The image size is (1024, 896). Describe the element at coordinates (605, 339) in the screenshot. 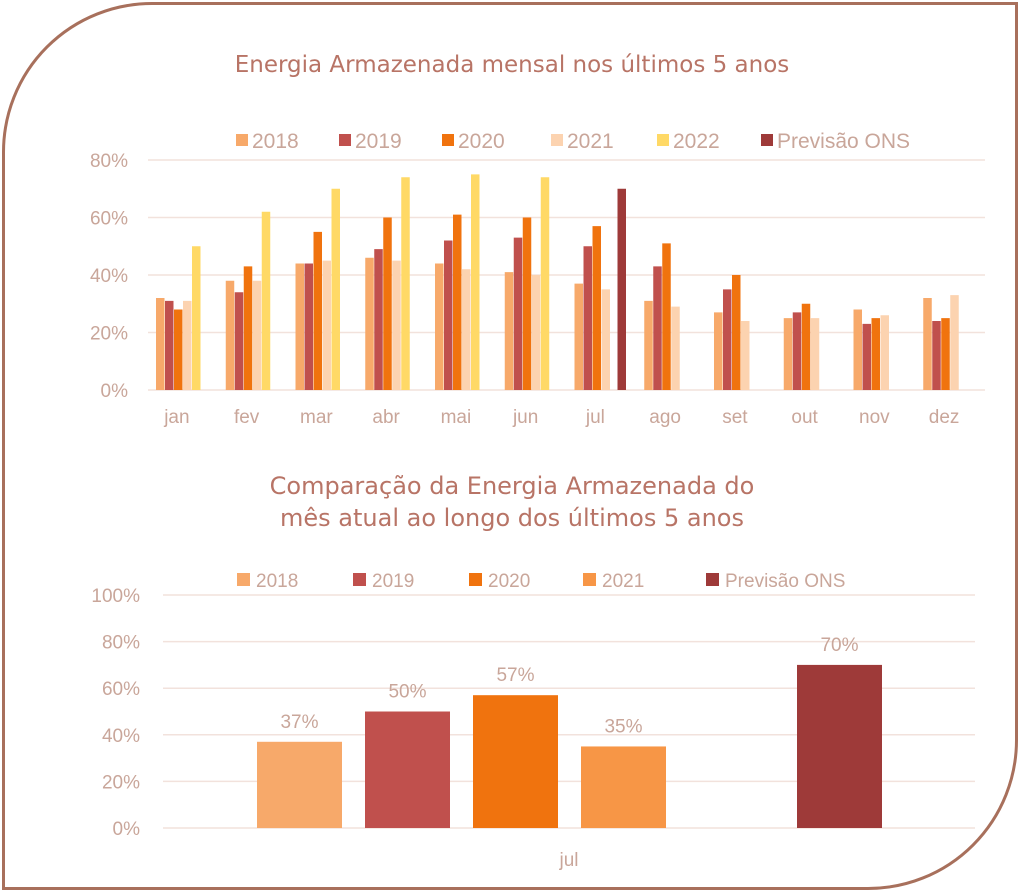

I see `bar-jul-2021` at that location.